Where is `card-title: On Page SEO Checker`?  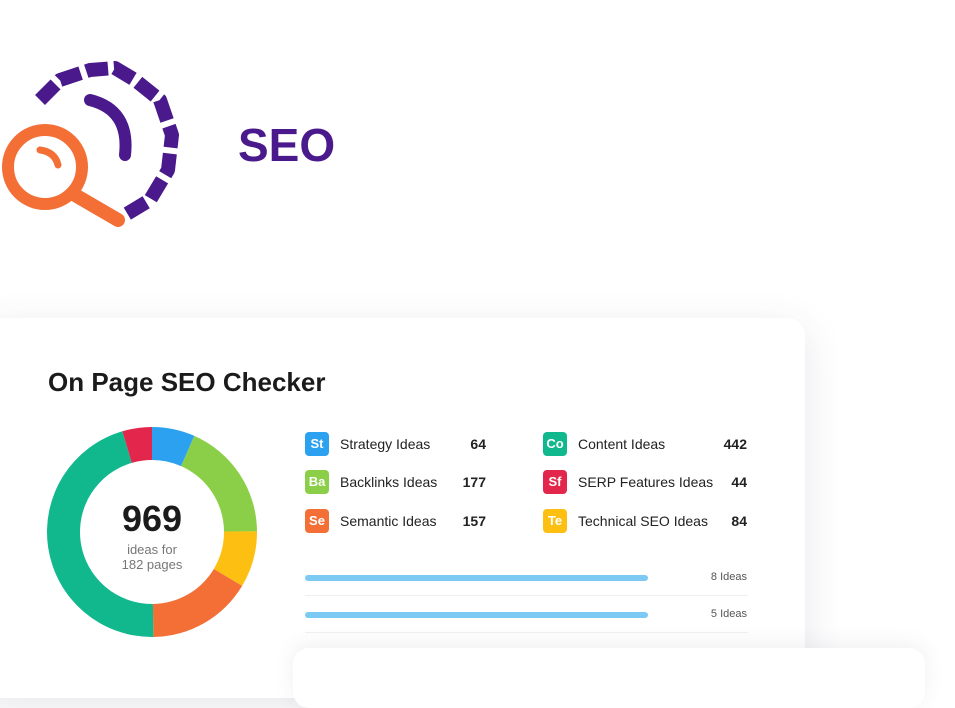 card-title: On Page SEO Checker is located at coordinates (187, 382).